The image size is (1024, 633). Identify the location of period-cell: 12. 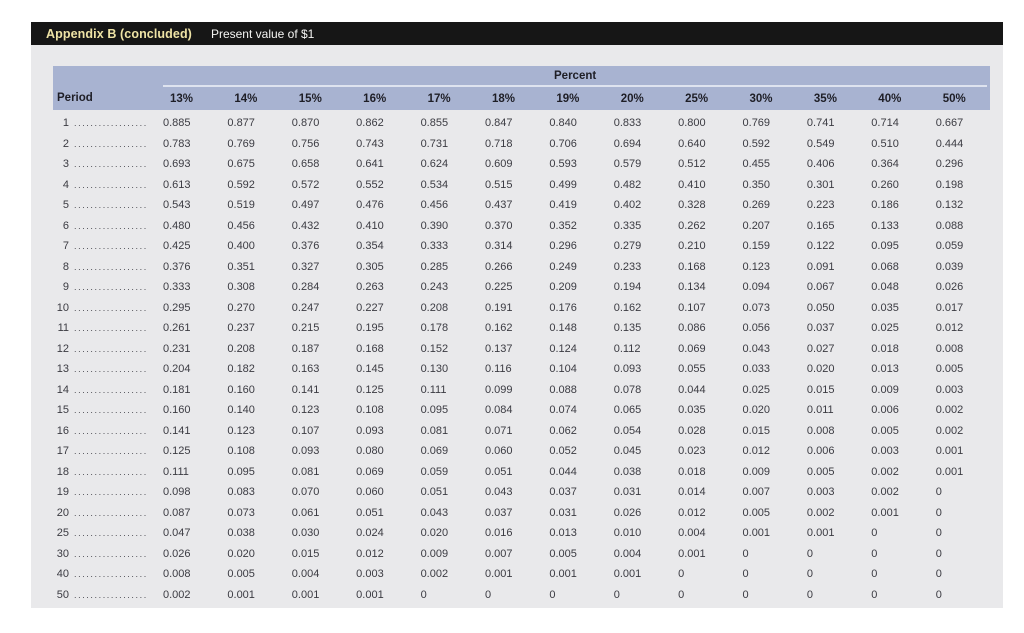
(103, 349).